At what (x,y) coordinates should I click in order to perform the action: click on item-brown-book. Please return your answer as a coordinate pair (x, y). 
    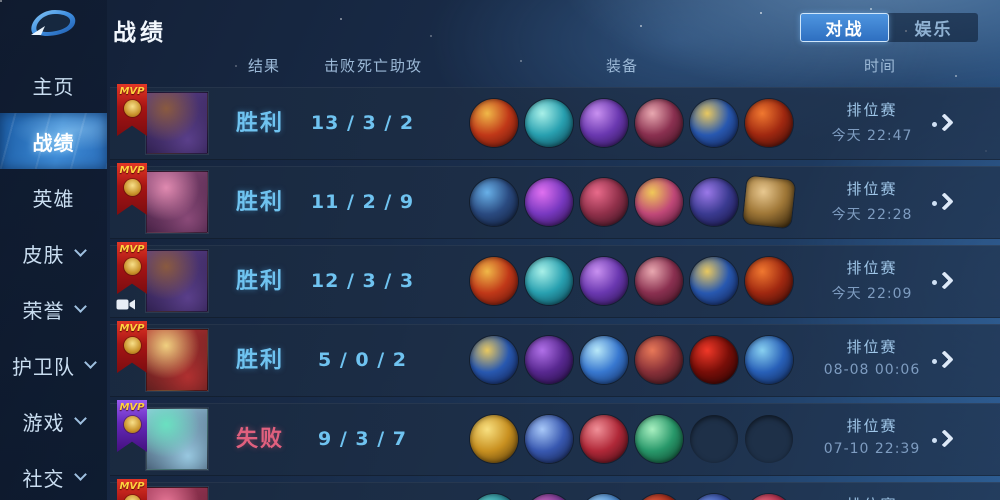
    Looking at the image, I should click on (769, 202).